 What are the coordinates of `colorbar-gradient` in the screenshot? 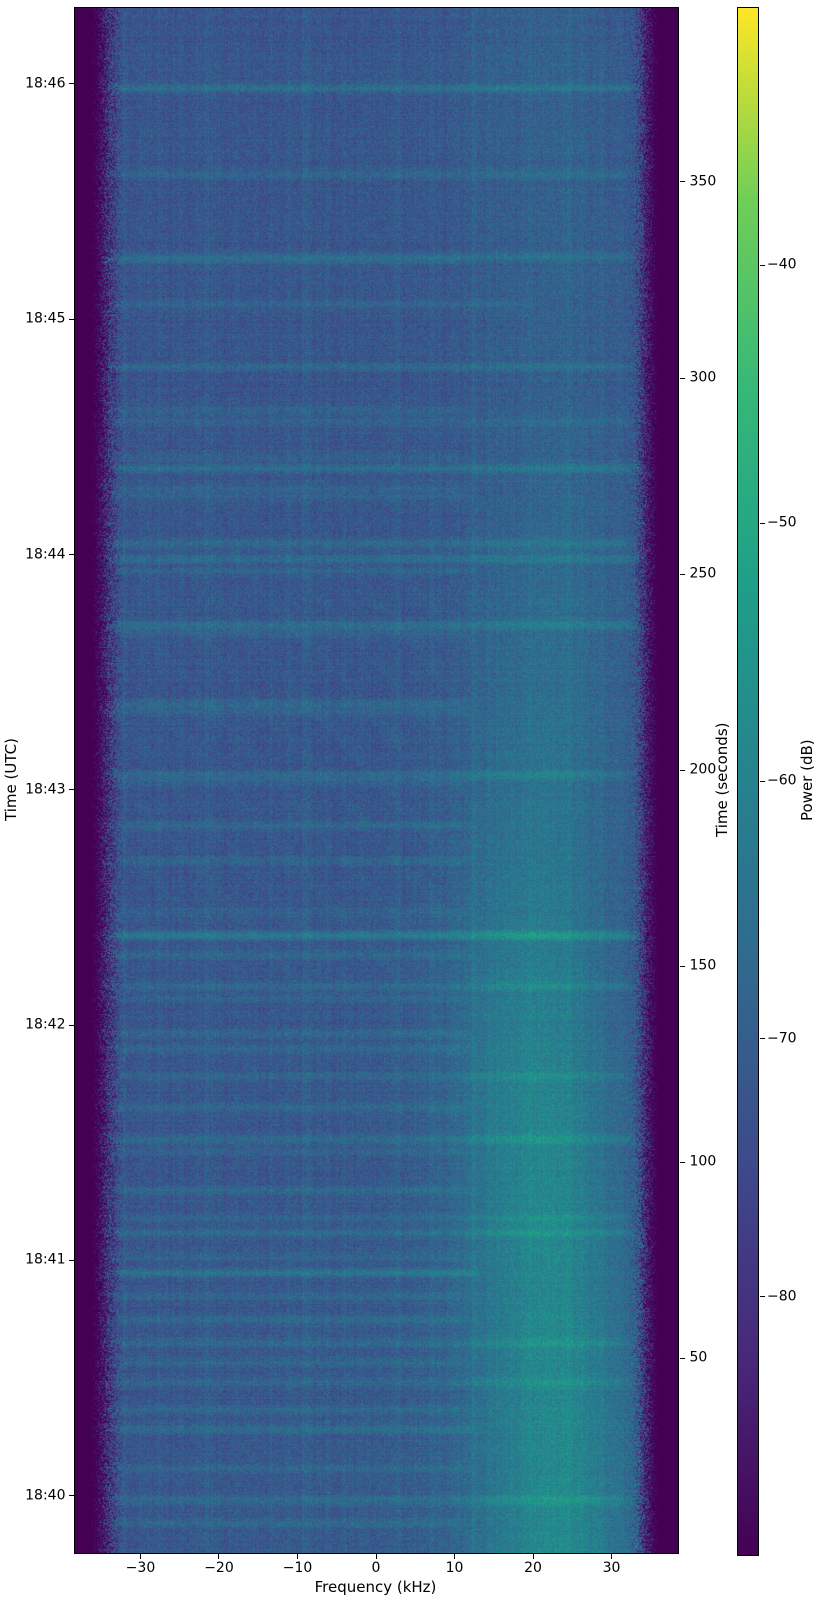 It's located at (748, 781).